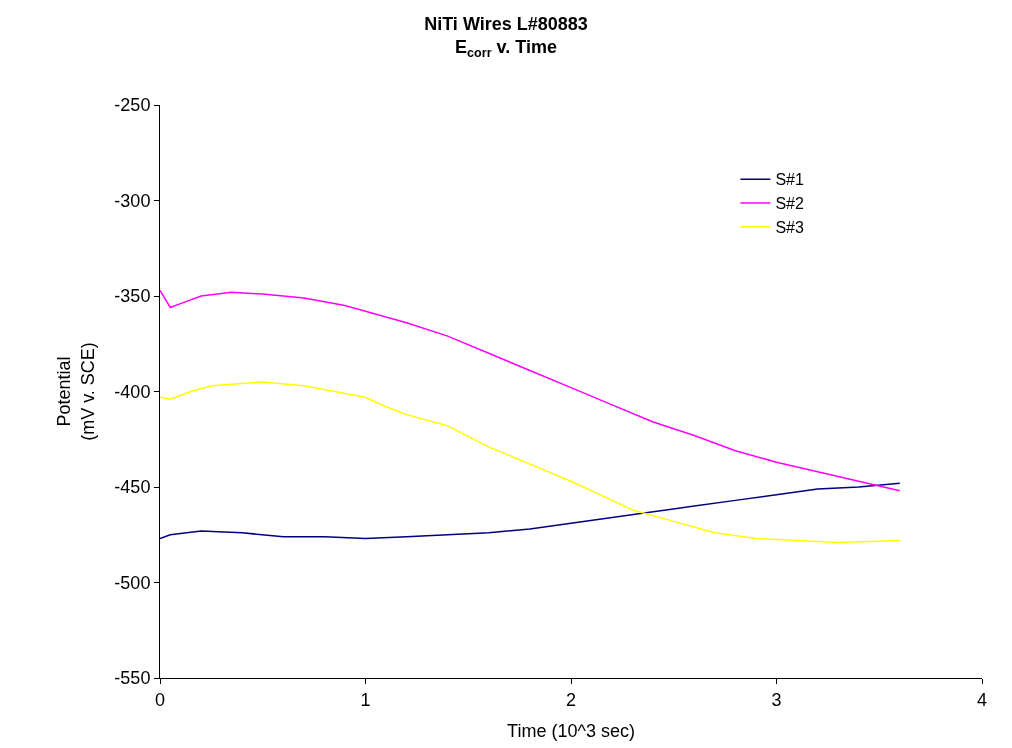 This screenshot has height=748, width=1012. What do you see at coordinates (132, 105) in the screenshot?
I see `y-tick-label: -250` at bounding box center [132, 105].